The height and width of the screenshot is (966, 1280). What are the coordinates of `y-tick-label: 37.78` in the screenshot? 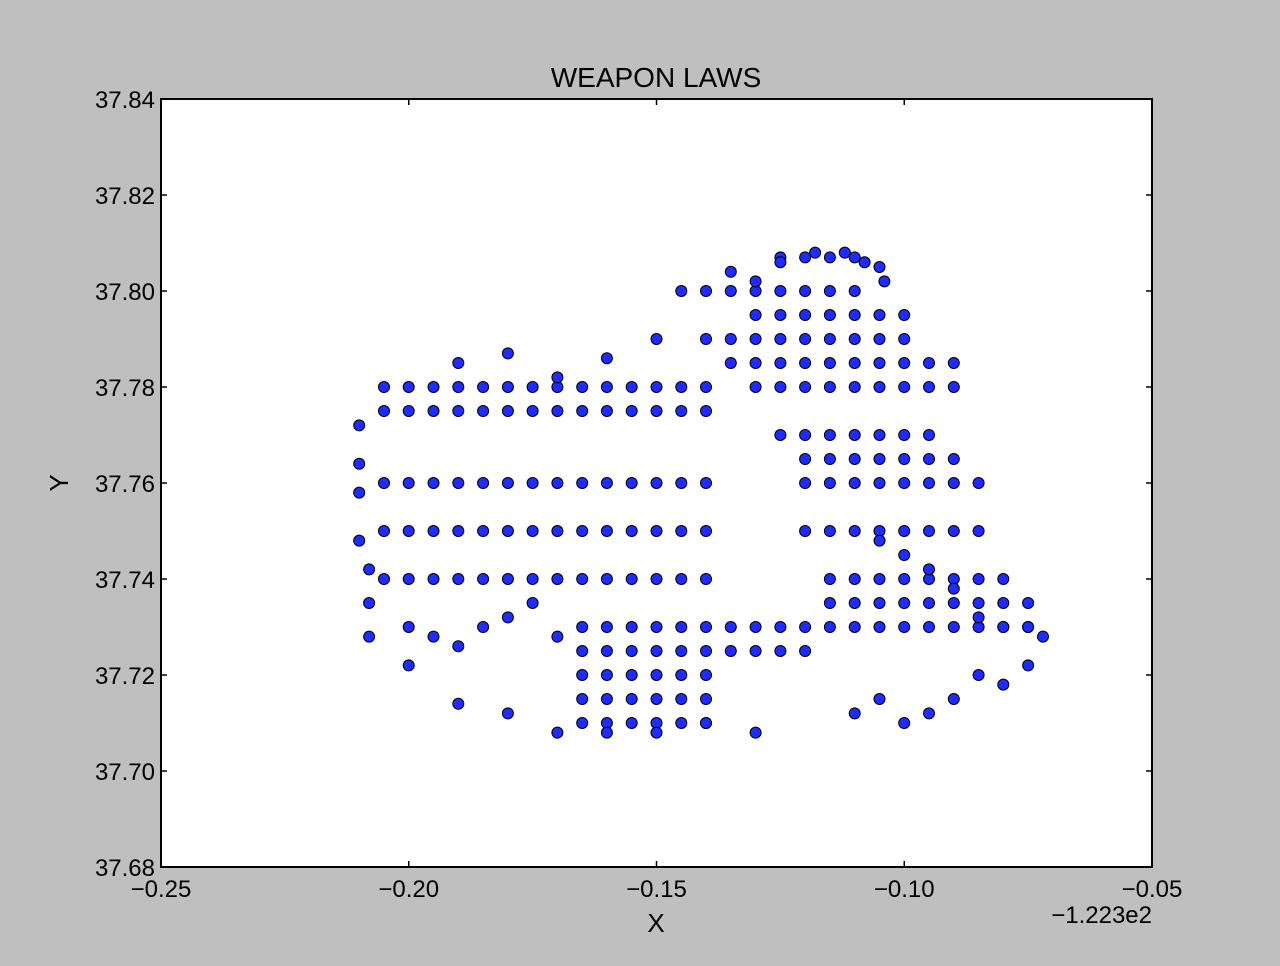 It's located at (125, 388).